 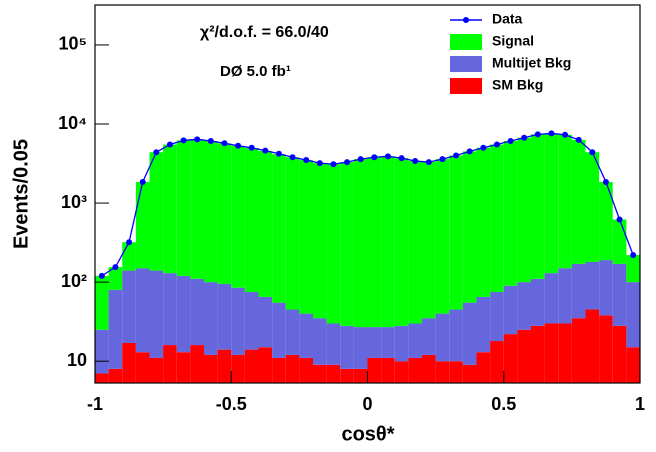 What do you see at coordinates (367, 434) in the screenshot?
I see `x-axis-label: cosθ*` at bounding box center [367, 434].